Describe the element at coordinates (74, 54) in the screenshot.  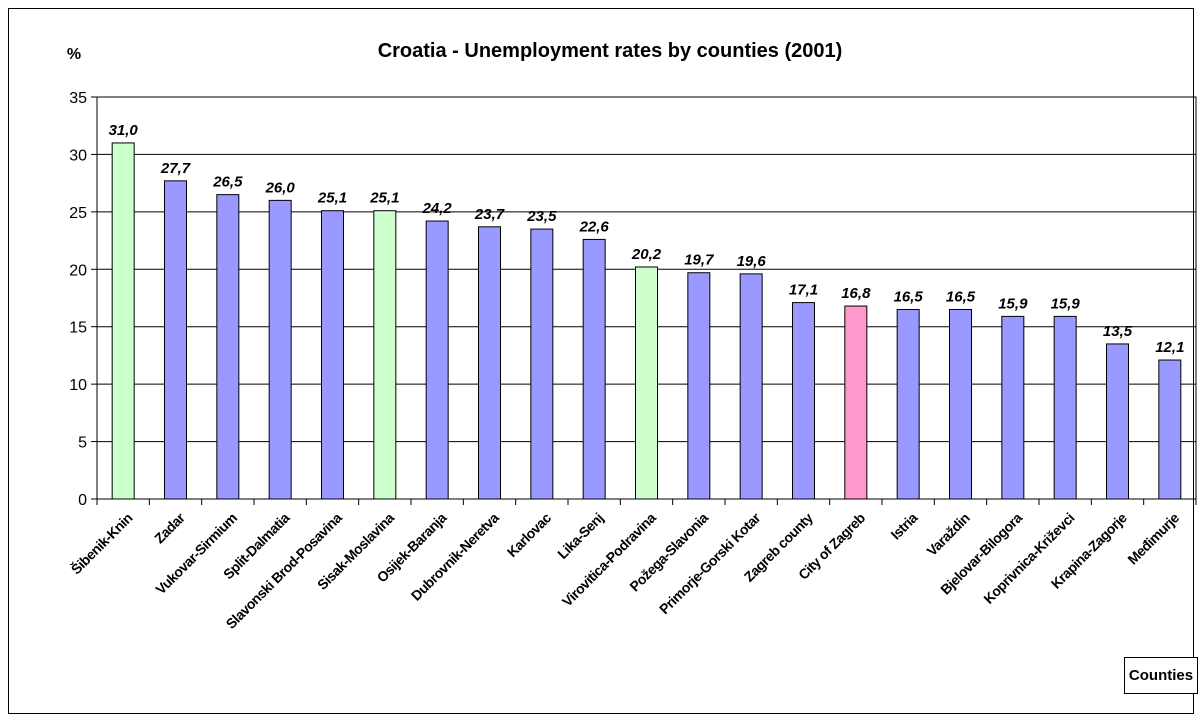
I see `y-axis-unit-label: %` at that location.